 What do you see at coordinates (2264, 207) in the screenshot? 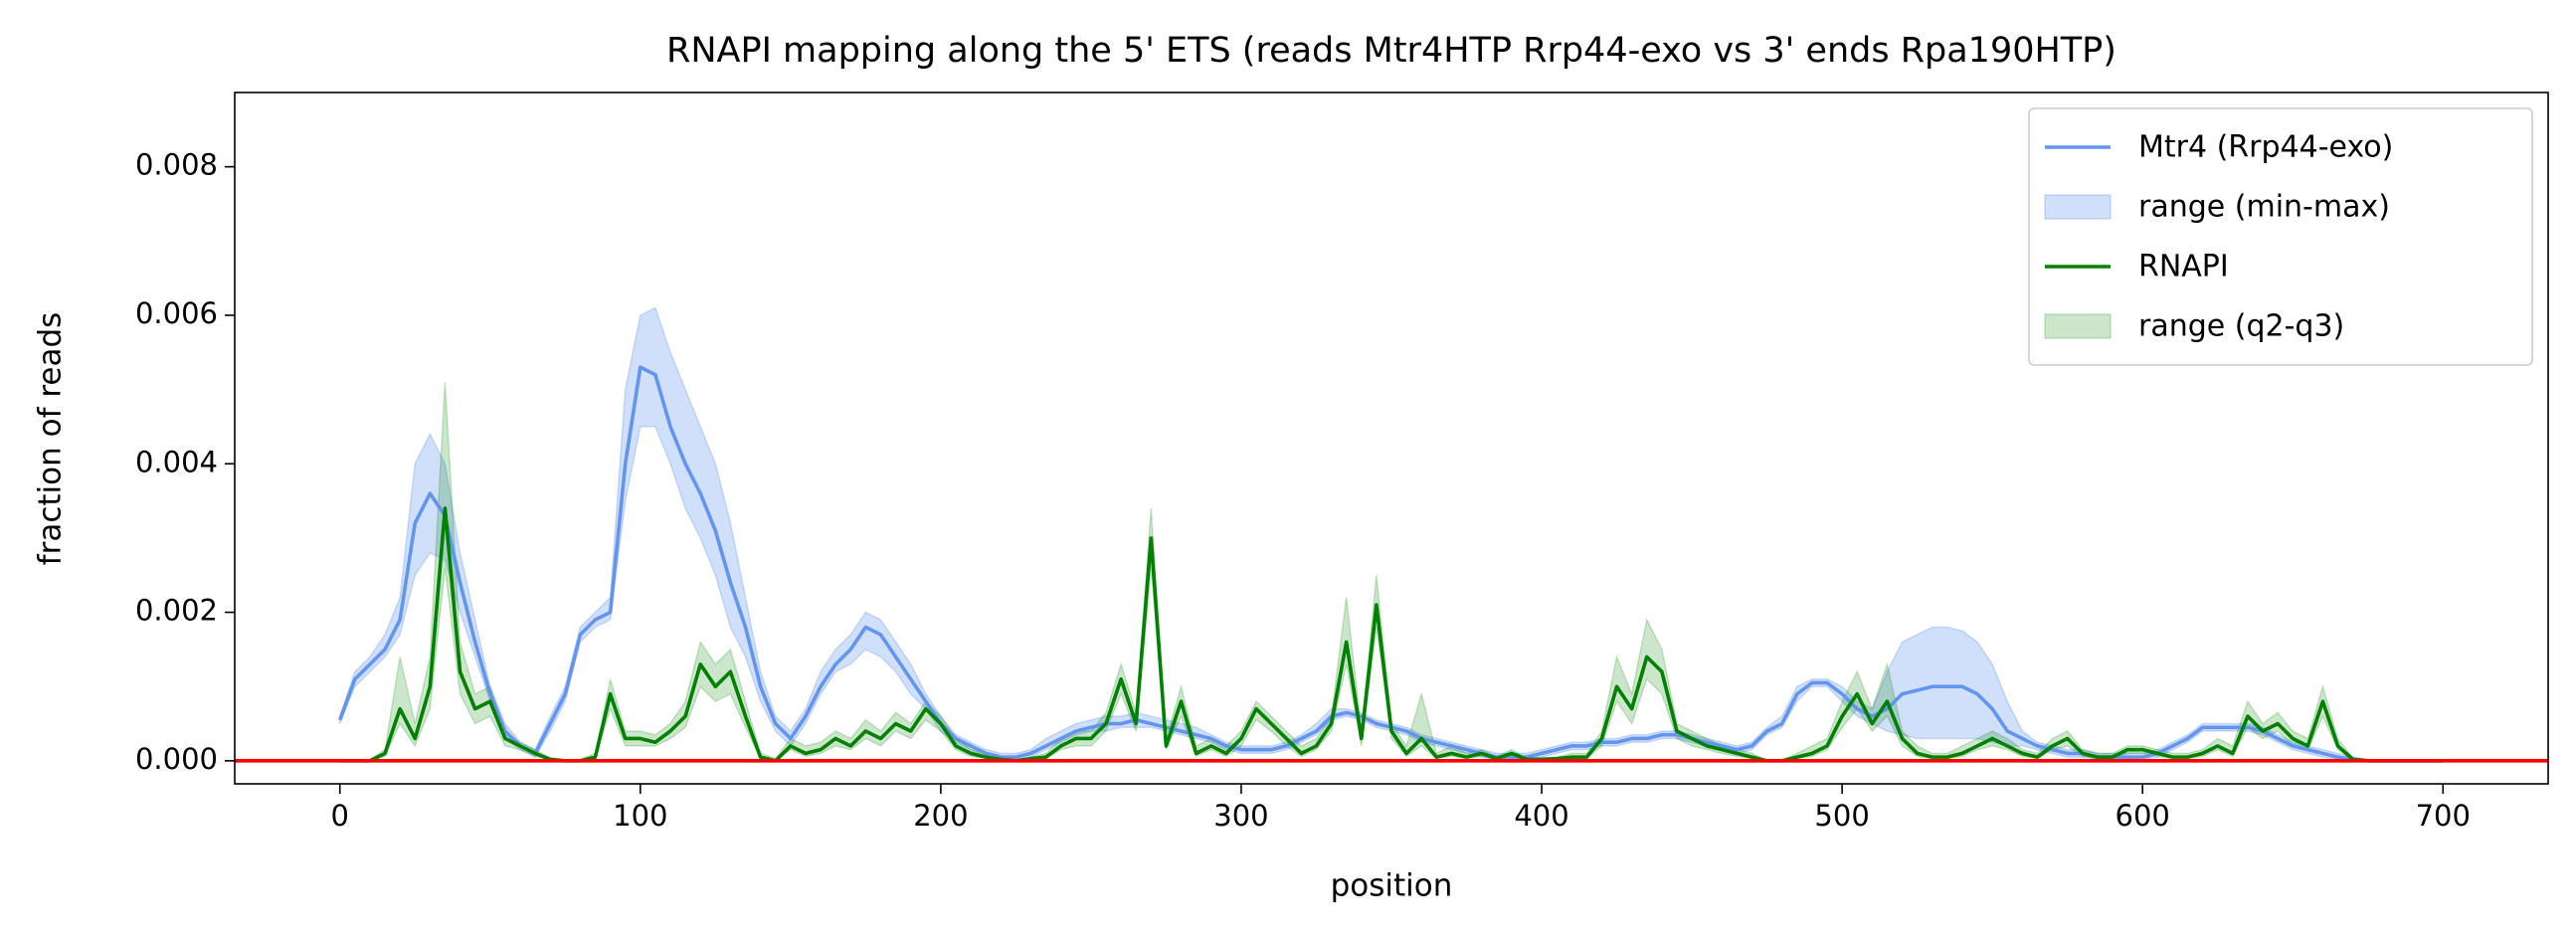
I see `legend-label: range (min-max)` at bounding box center [2264, 207].